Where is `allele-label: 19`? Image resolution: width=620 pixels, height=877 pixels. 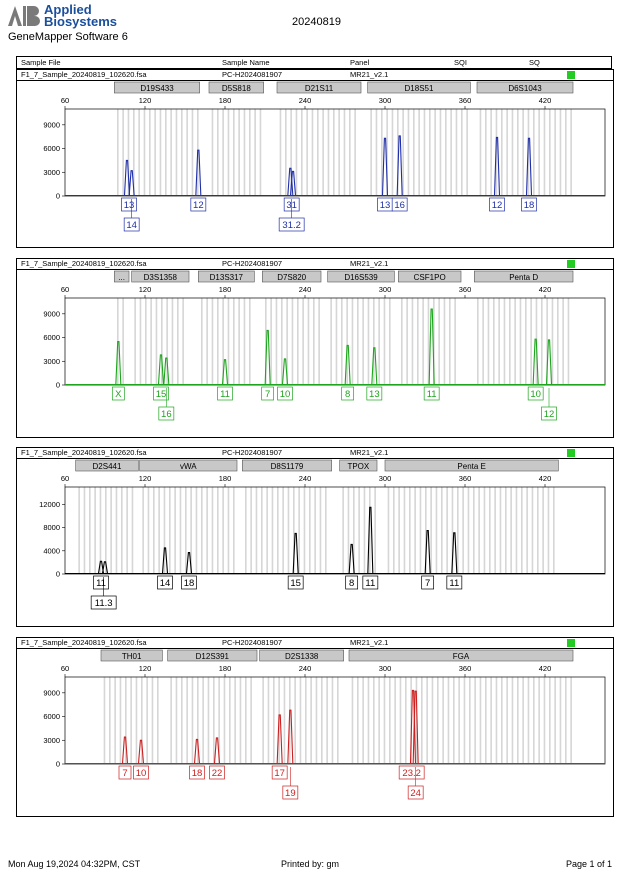
allele-label: 19 is located at coordinates (290, 793).